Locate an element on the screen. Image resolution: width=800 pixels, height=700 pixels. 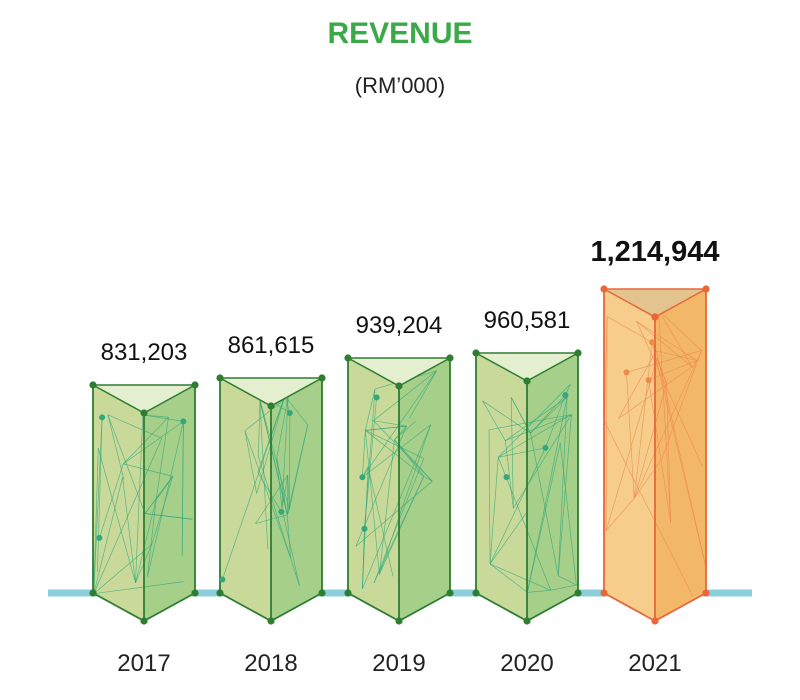
value-label-2018: 861,615 is located at coordinates (271, 345).